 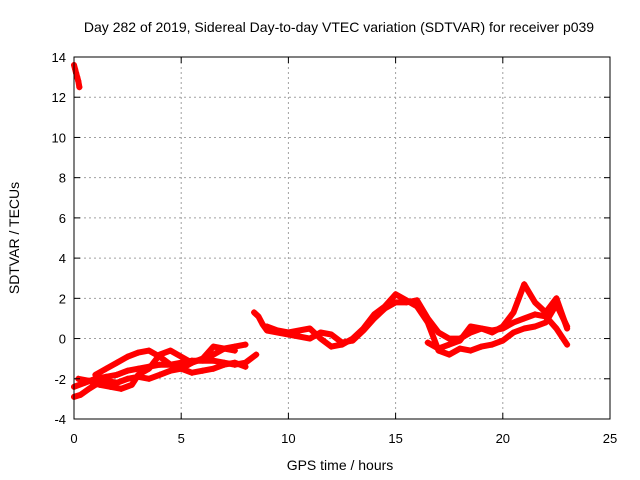 I want to click on x-axis-label: GPS time / hours, so click(x=340, y=465).